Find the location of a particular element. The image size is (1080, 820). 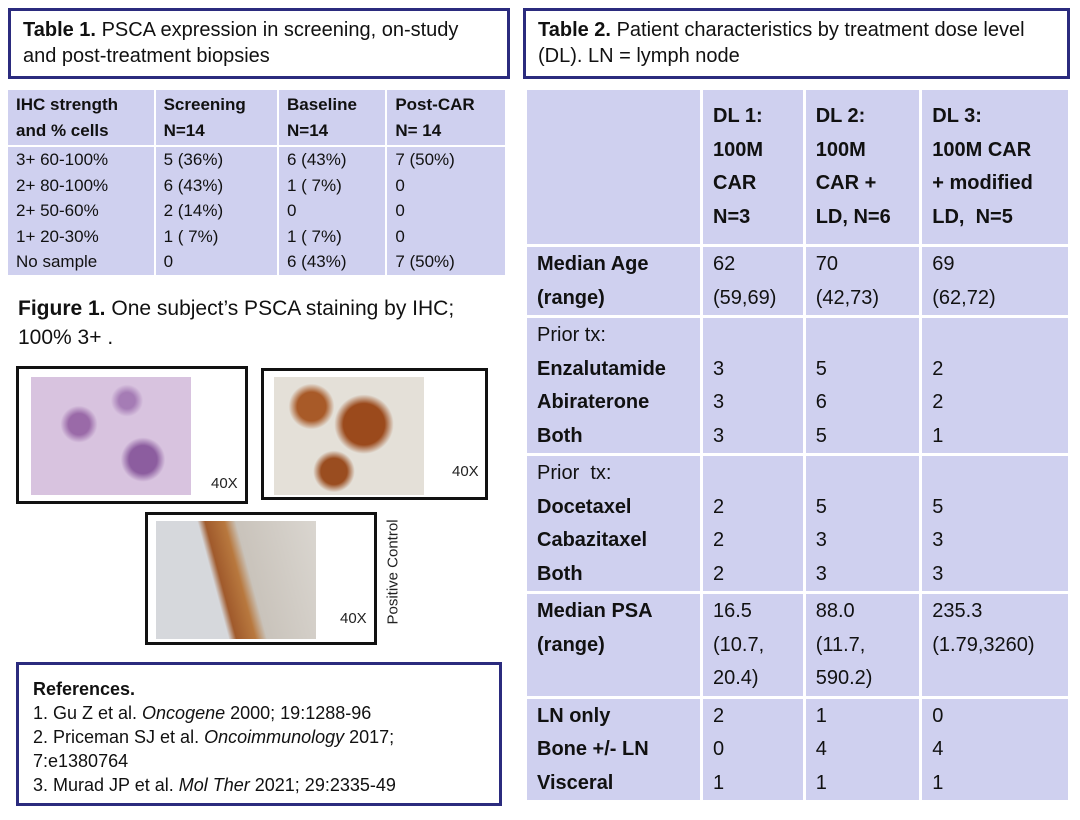

table-row: LN only 2 1 0 is located at coordinates (797, 715).